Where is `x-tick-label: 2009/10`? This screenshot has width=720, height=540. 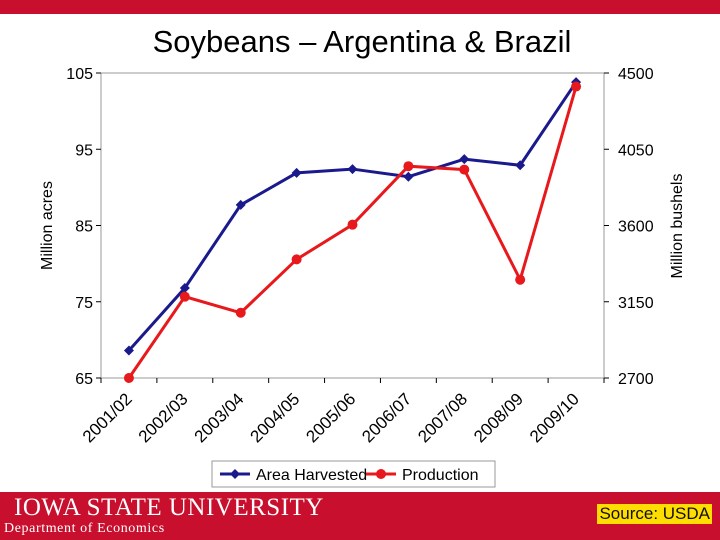
x-tick-label: 2009/10 is located at coordinates (554, 417).